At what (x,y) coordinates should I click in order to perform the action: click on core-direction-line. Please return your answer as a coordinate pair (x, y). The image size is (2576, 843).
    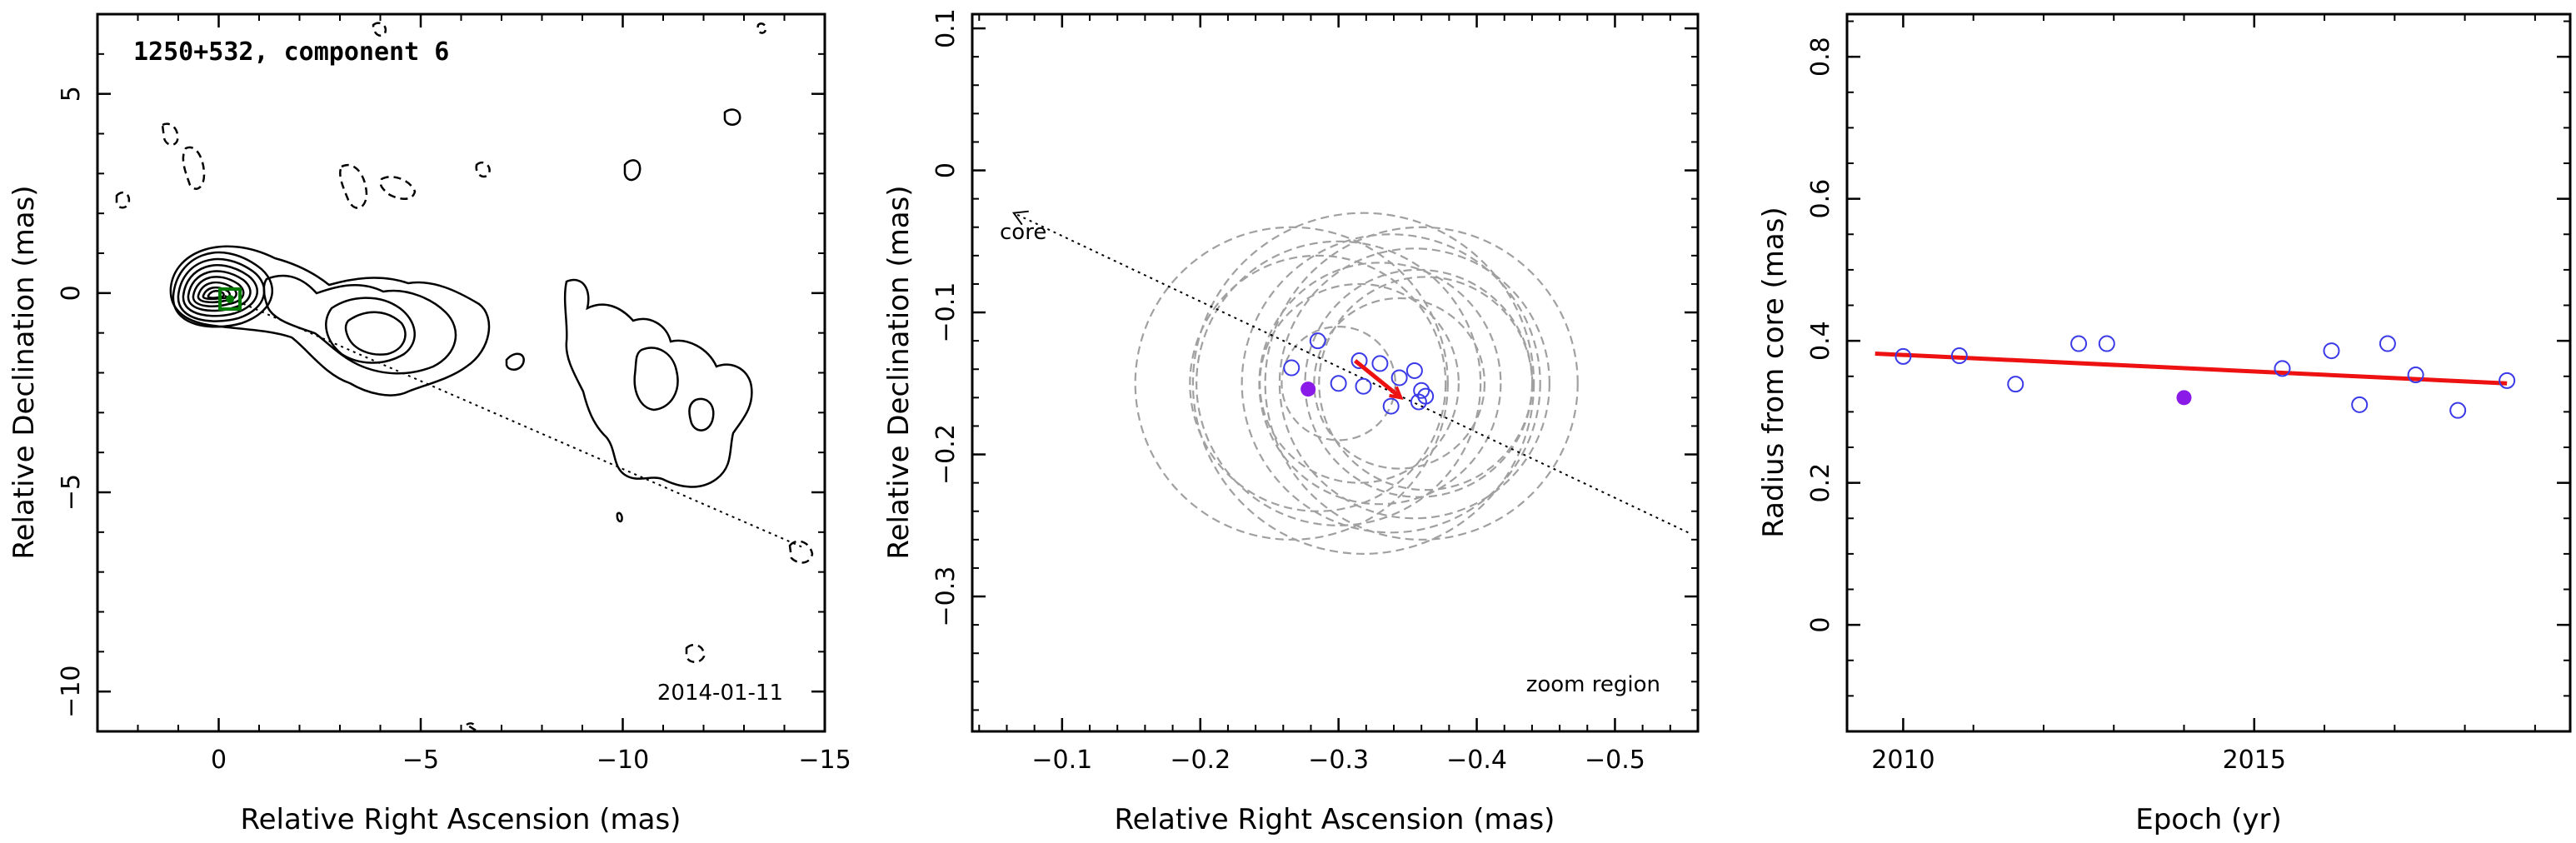
    Looking at the image, I should click on (1351, 373).